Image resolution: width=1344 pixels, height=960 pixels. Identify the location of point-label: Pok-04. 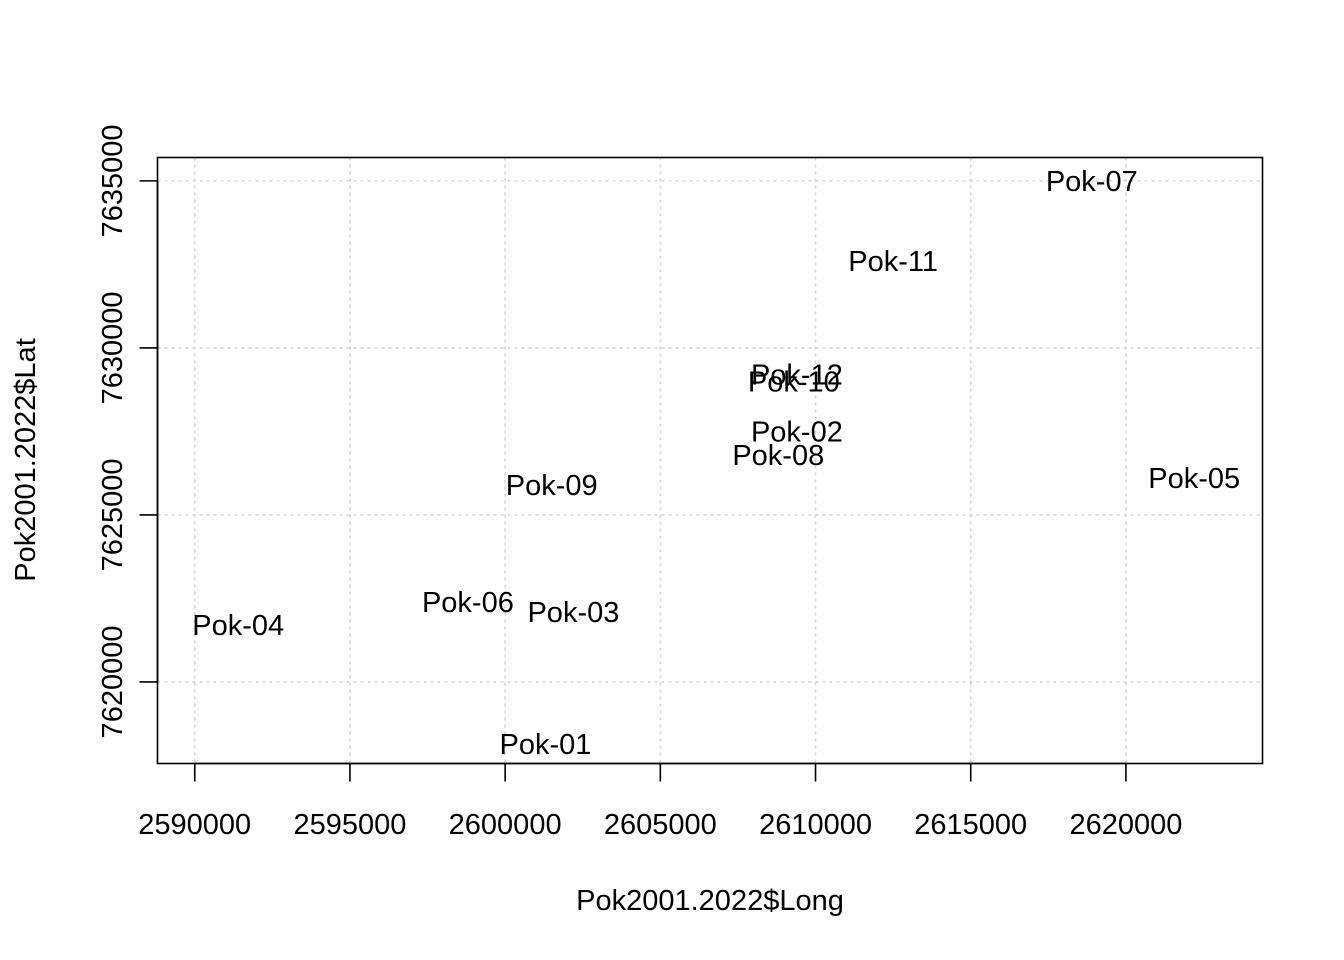
(238, 626).